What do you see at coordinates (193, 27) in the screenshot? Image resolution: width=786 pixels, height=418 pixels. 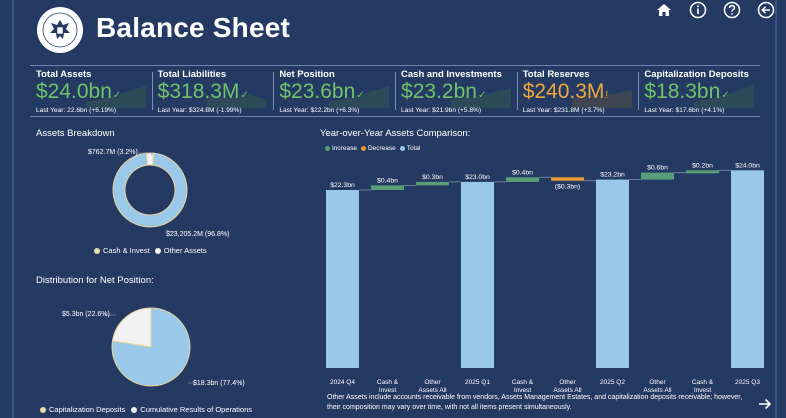 I see `page-title: Balance Sheet` at bounding box center [193, 27].